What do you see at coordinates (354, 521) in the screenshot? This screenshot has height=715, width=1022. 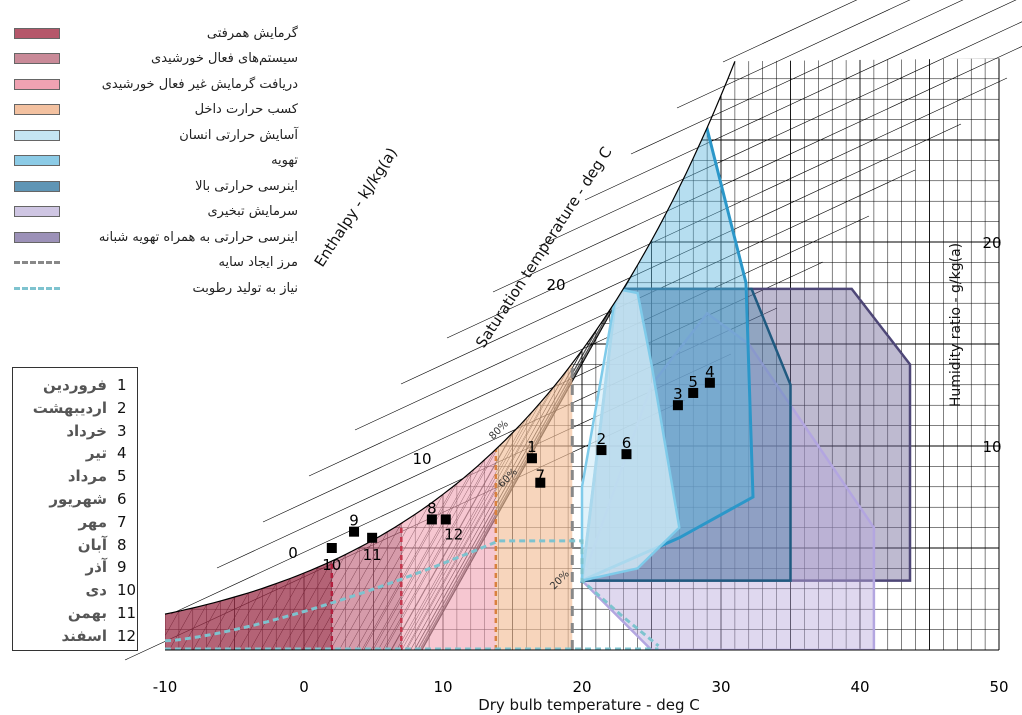 I see `data-point-label: 9` at bounding box center [354, 521].